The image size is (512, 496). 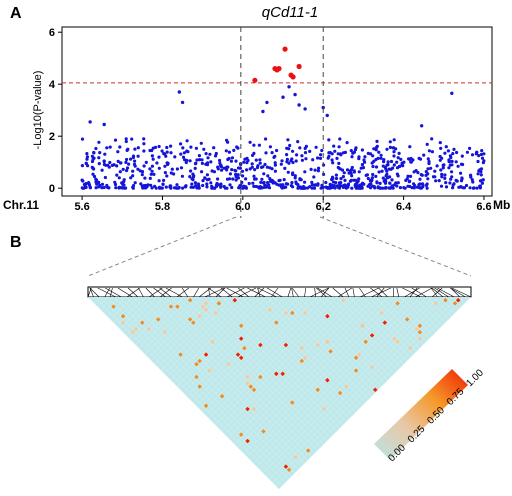 What do you see at coordinates (55, 111) in the screenshot?
I see `y-axis-ticks: 0 2 4 6` at bounding box center [55, 111].